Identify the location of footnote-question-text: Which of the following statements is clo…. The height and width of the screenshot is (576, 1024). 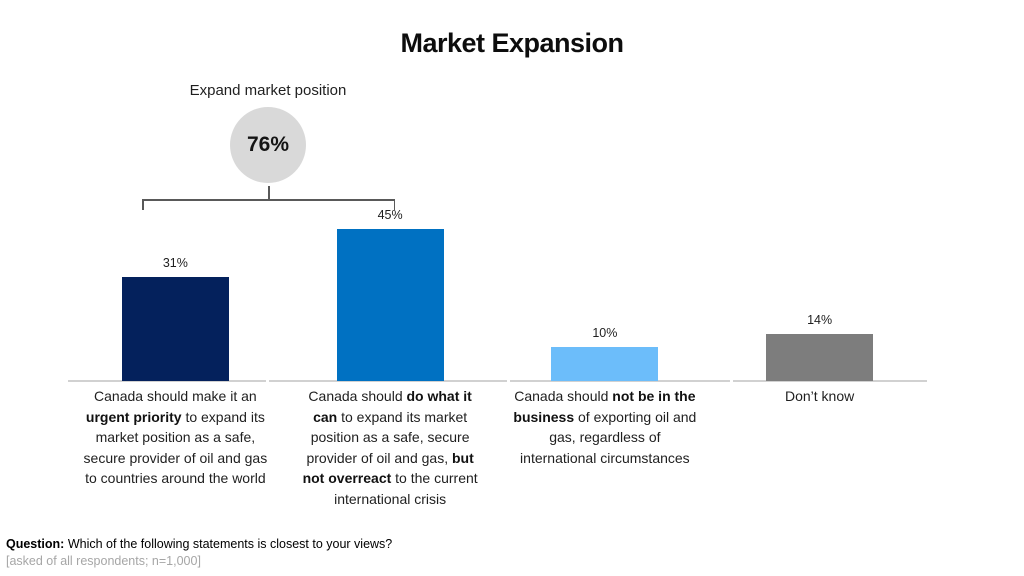
(228, 544).